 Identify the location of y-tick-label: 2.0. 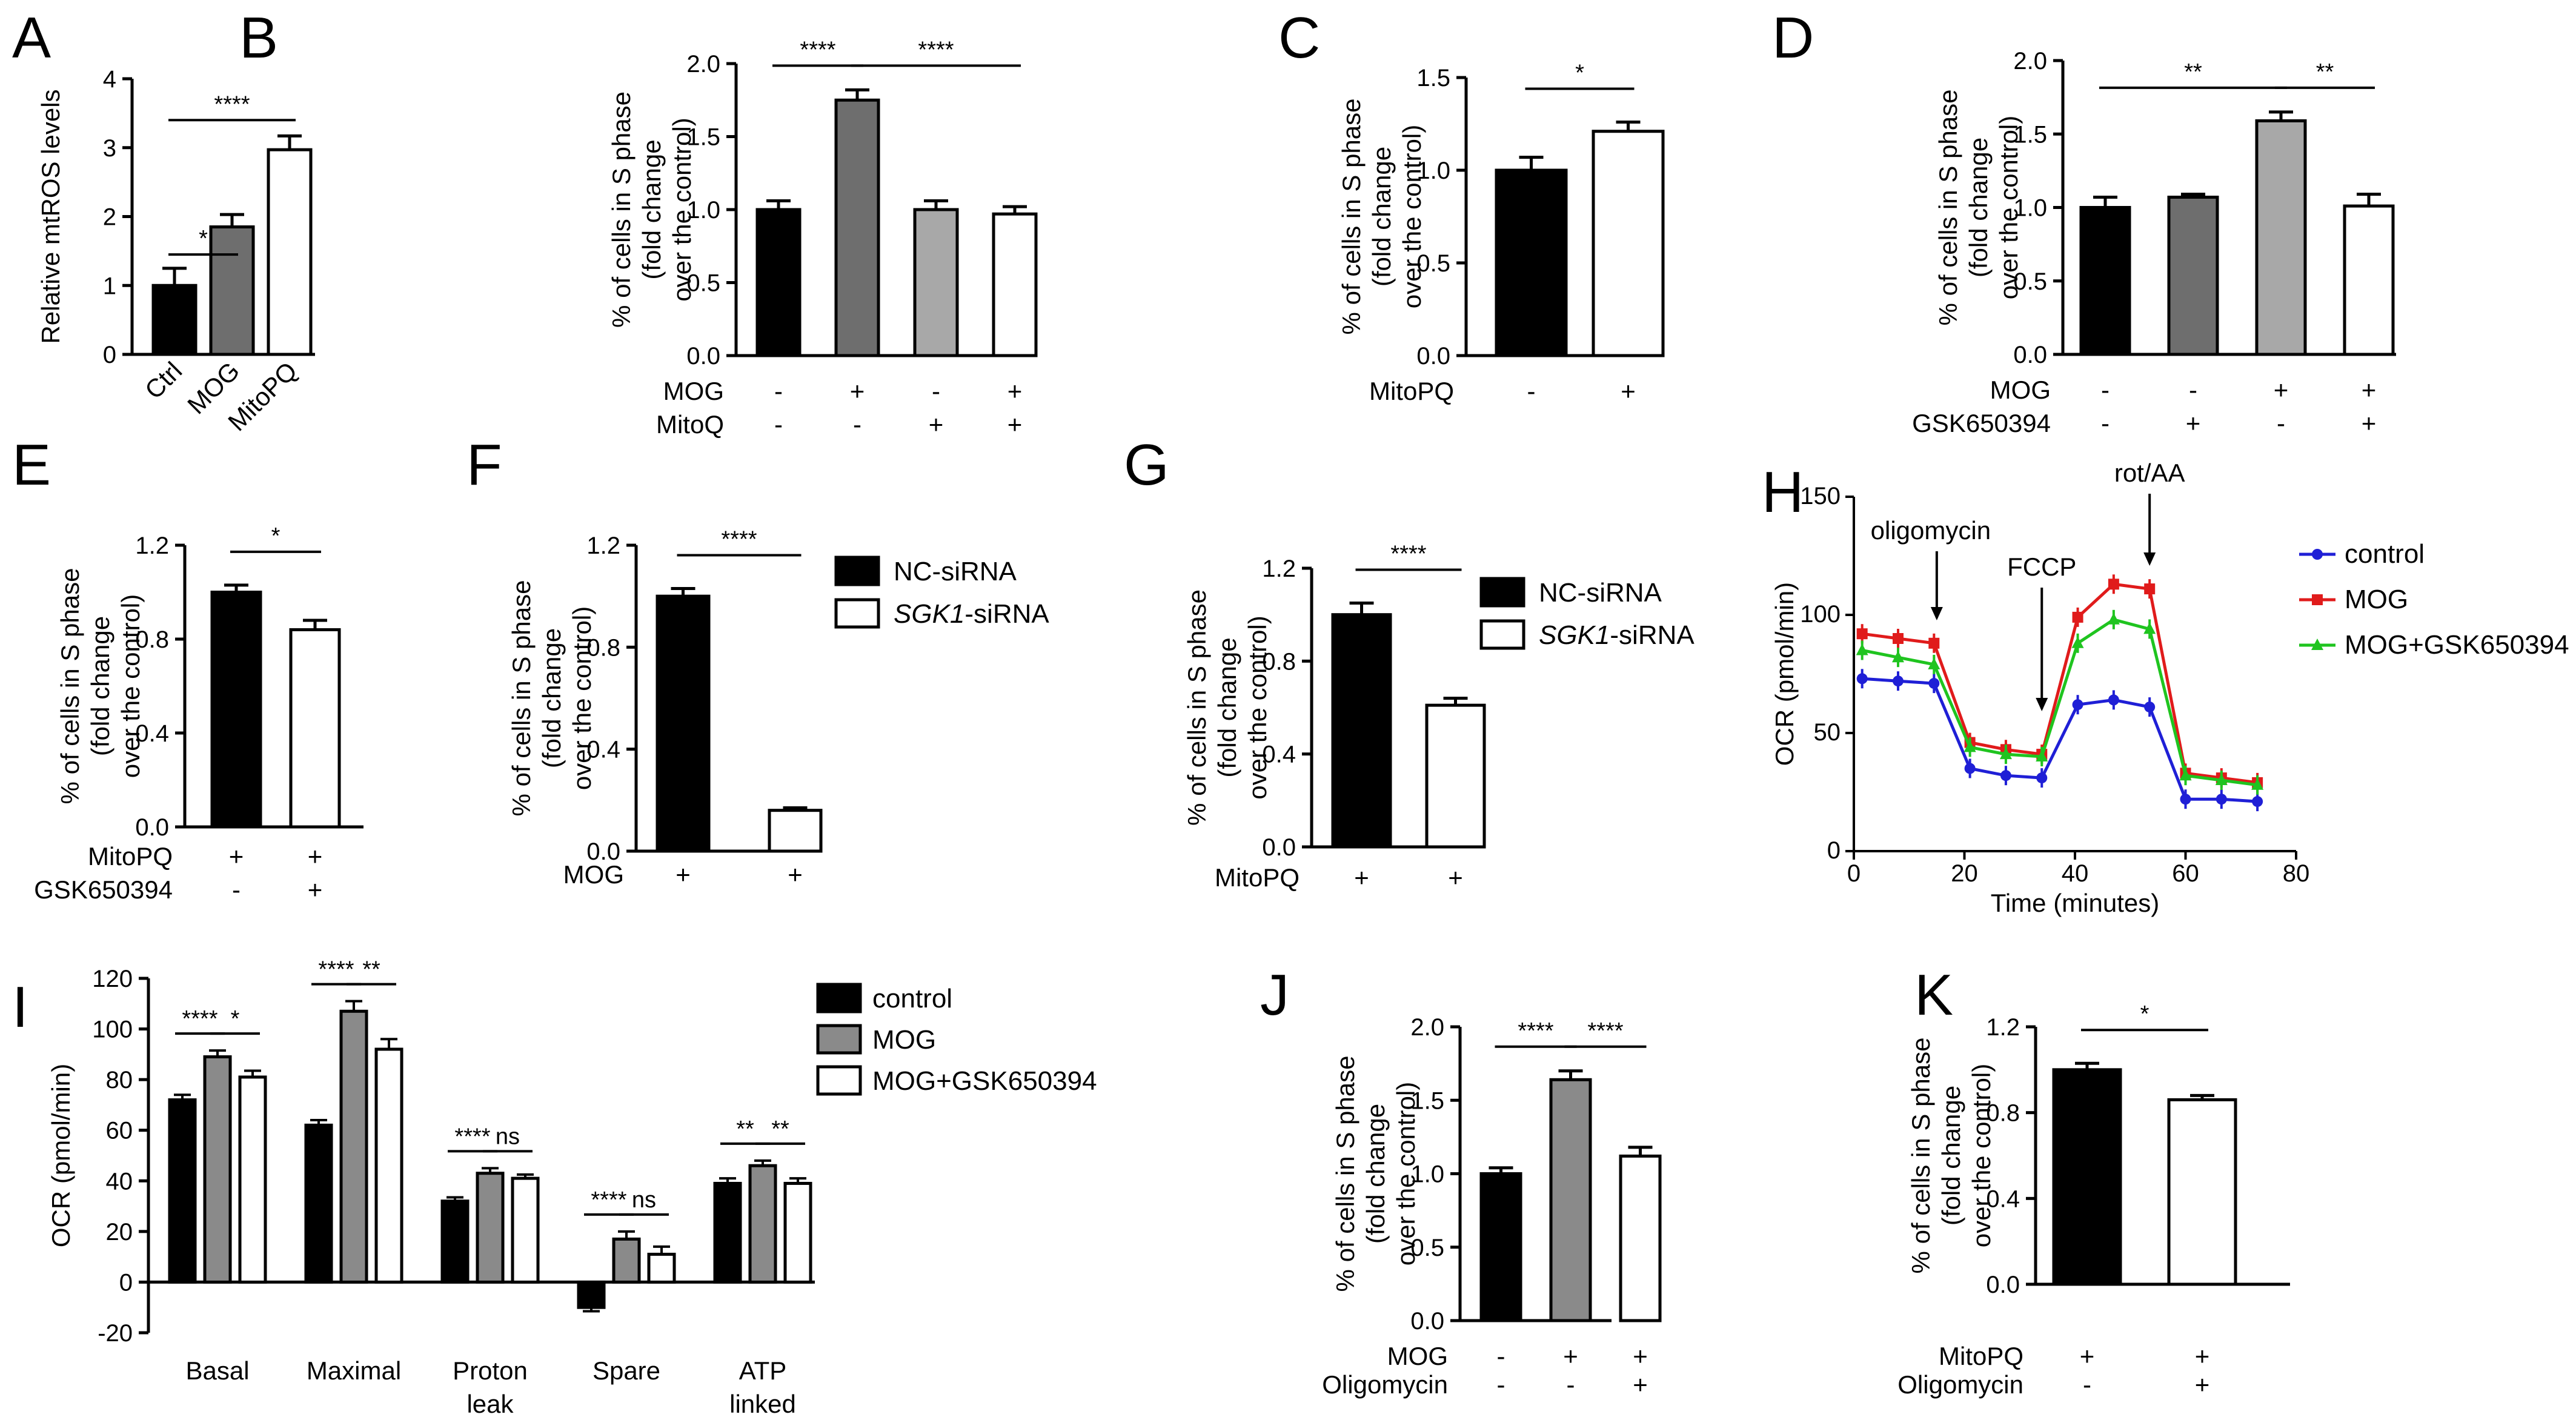
(703, 64).